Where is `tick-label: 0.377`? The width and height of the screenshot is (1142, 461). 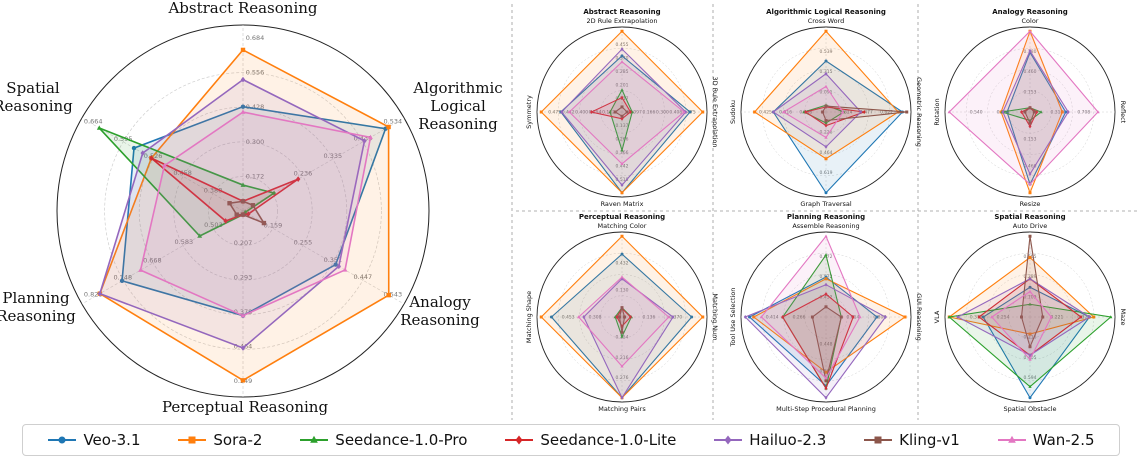
tick-label: 0.377 is located at coordinates (976, 318).